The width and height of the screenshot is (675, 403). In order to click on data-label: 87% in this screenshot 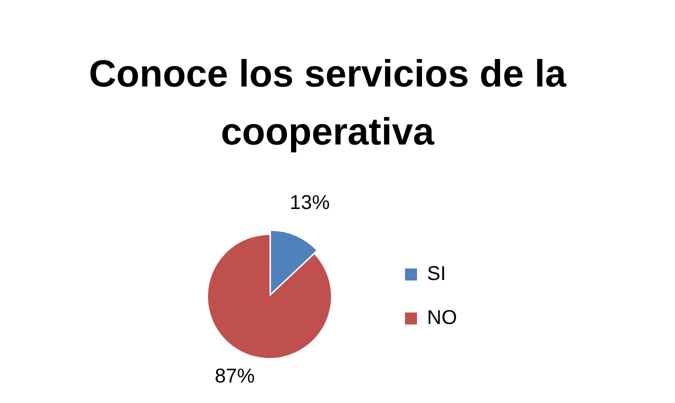, I will do `click(234, 376)`.